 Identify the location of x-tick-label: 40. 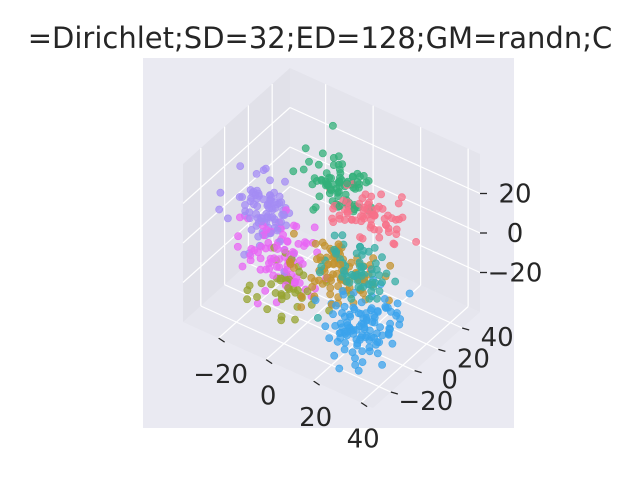
(363, 440).